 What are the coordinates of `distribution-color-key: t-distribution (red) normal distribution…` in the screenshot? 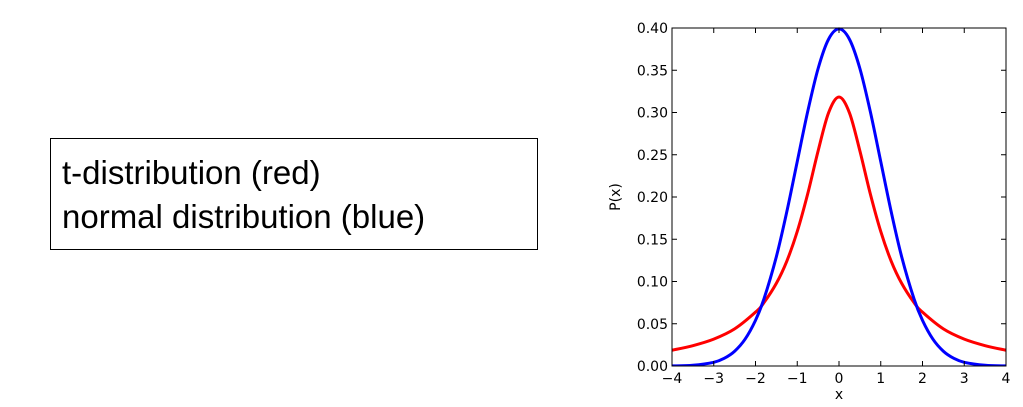 It's located at (294, 194).